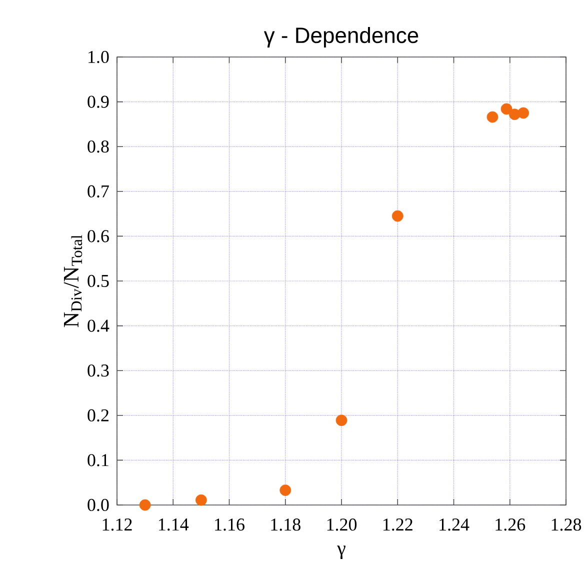  Describe the element at coordinates (397, 524) in the screenshot. I see `x-tick-label: 1.22` at that location.